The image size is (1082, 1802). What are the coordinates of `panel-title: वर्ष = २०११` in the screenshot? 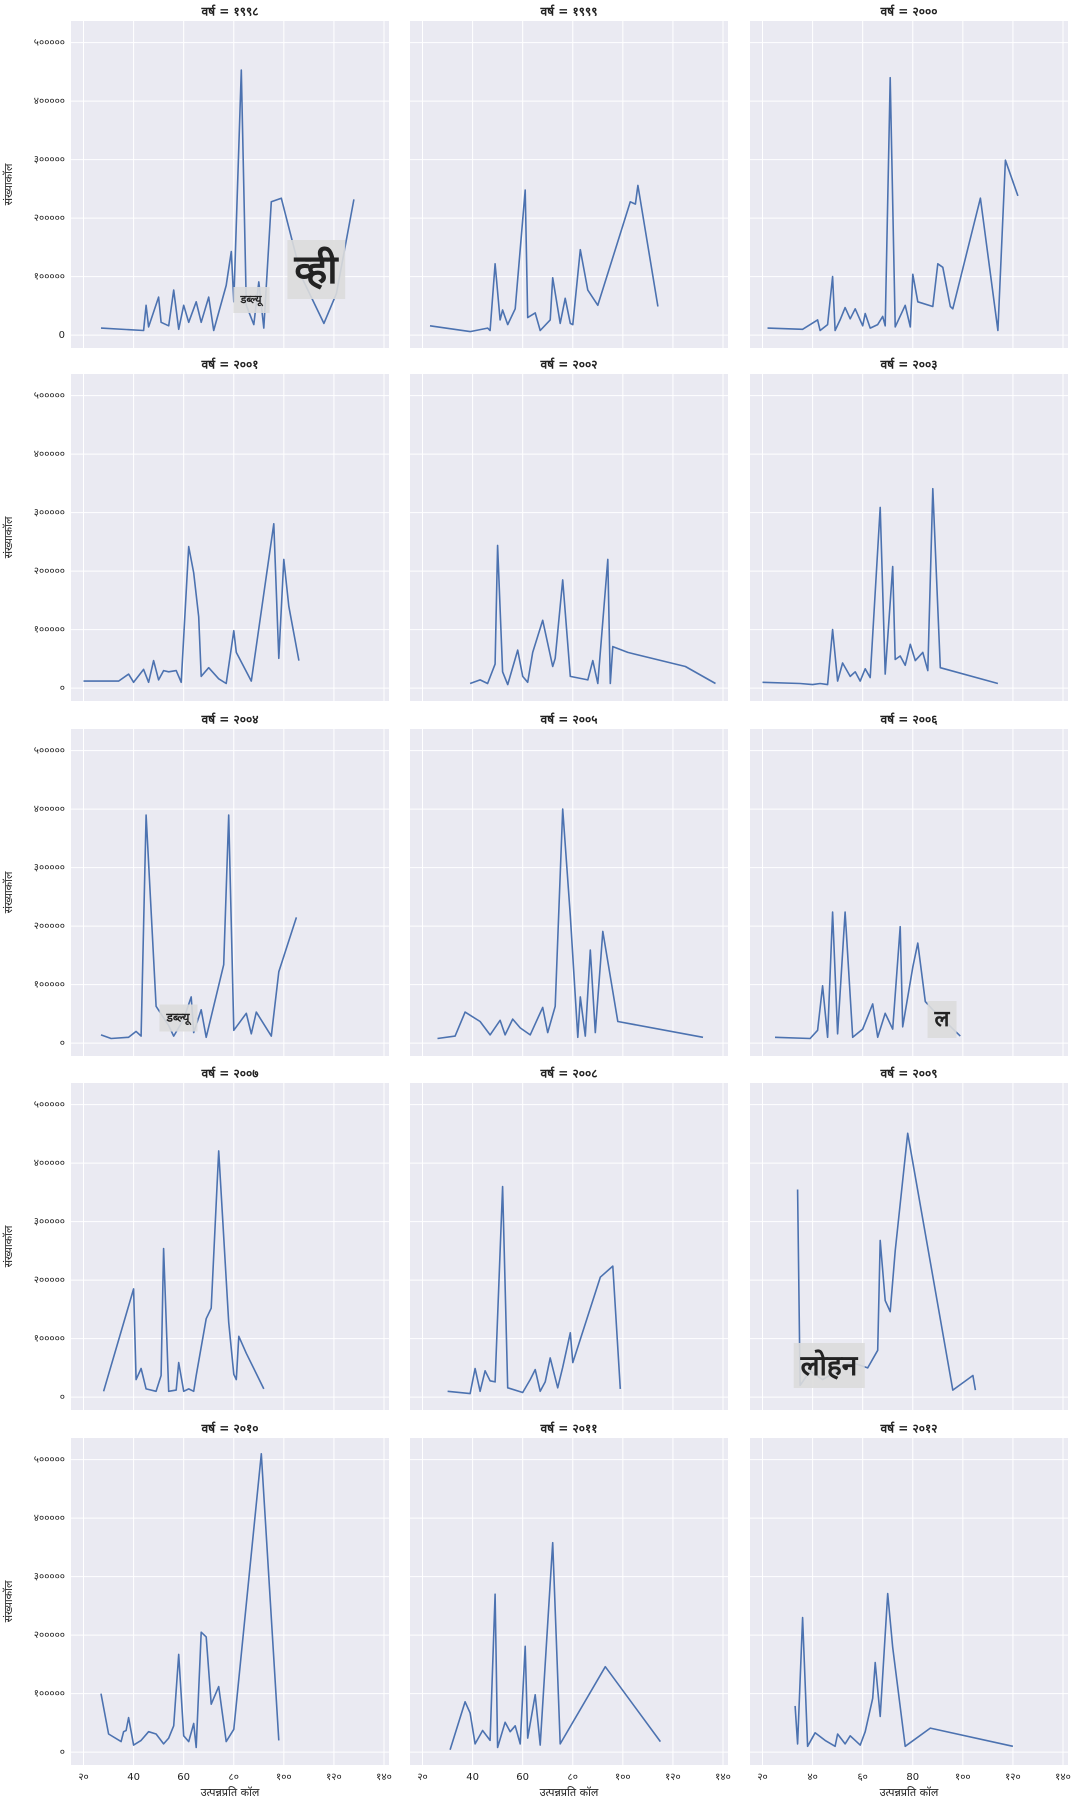 It's located at (569, 1429).